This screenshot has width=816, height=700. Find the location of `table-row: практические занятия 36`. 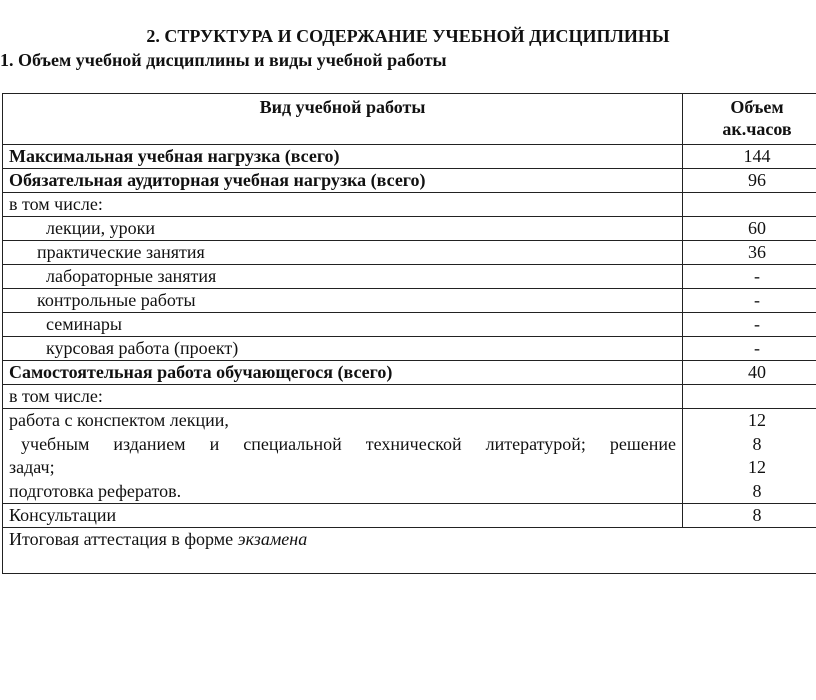

table-row: практические занятия 36 is located at coordinates (409, 252).